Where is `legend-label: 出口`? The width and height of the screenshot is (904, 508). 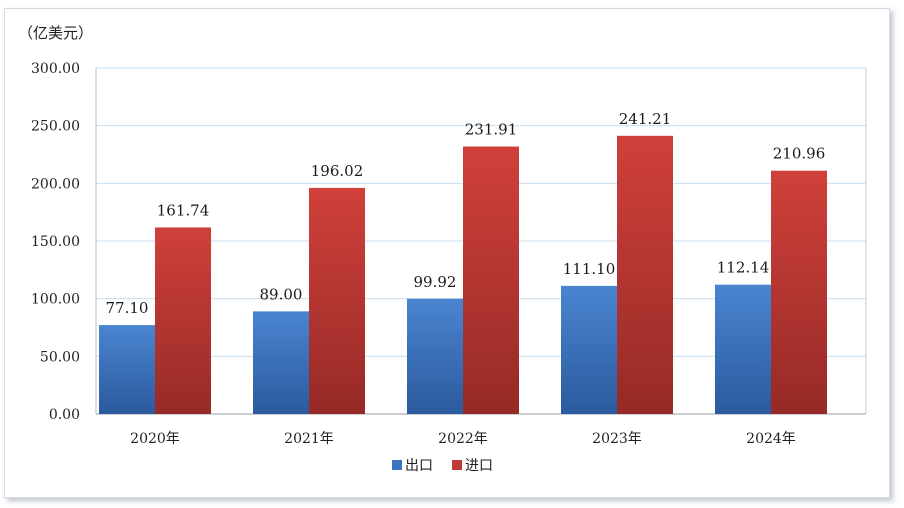 legend-label: 出口 is located at coordinates (419, 466).